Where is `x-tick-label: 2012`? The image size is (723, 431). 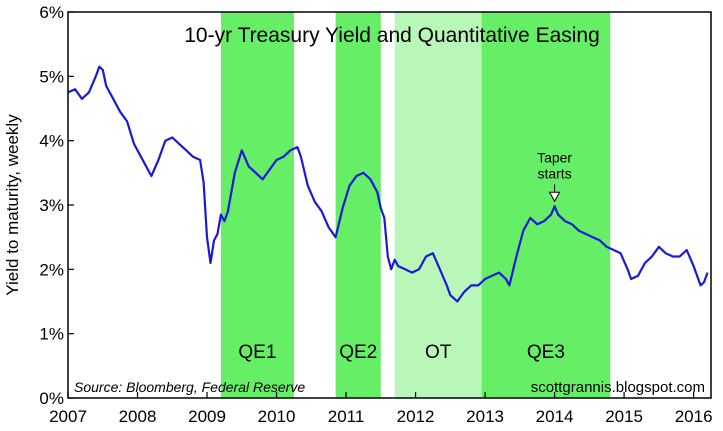 x-tick-label: 2012 is located at coordinates (416, 416).